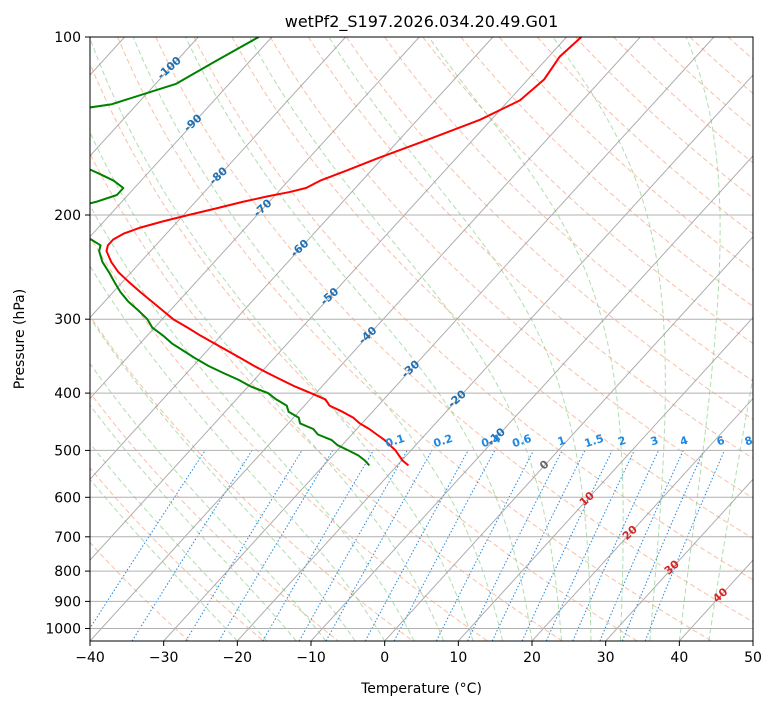 This screenshot has width=775, height=708. Describe the element at coordinates (164, 658) in the screenshot. I see `x-tick-label: −30` at that location.